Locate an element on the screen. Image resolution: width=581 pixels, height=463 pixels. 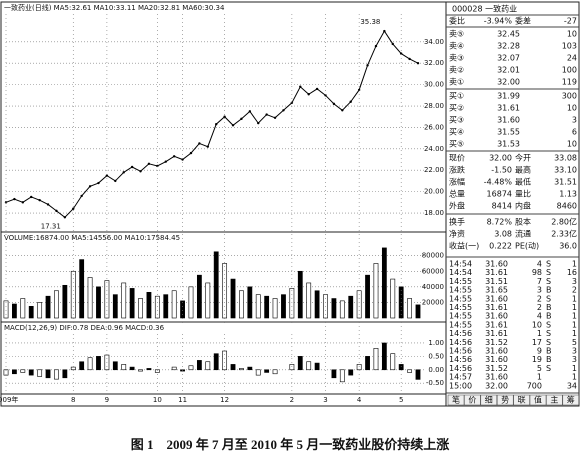
y-tick-label: 34.00 is located at coordinates (434, 42).